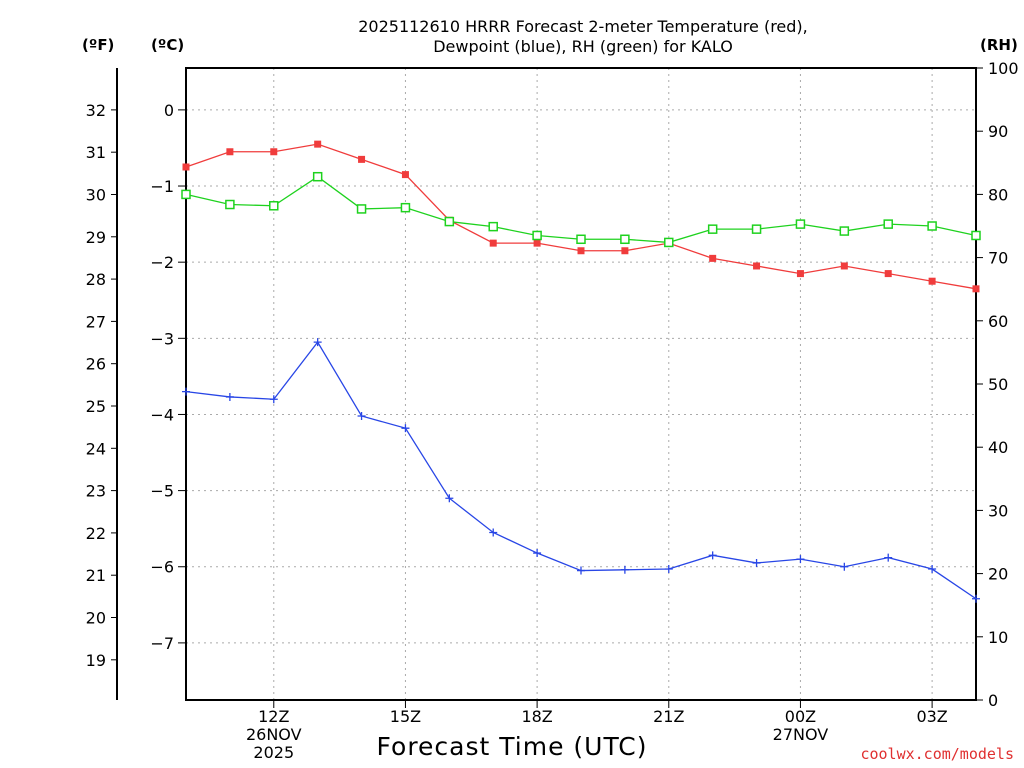 Image resolution: width=1024 pixels, height=768 pixels. I want to click on celsius-tick-label: −1, so click(162, 186).